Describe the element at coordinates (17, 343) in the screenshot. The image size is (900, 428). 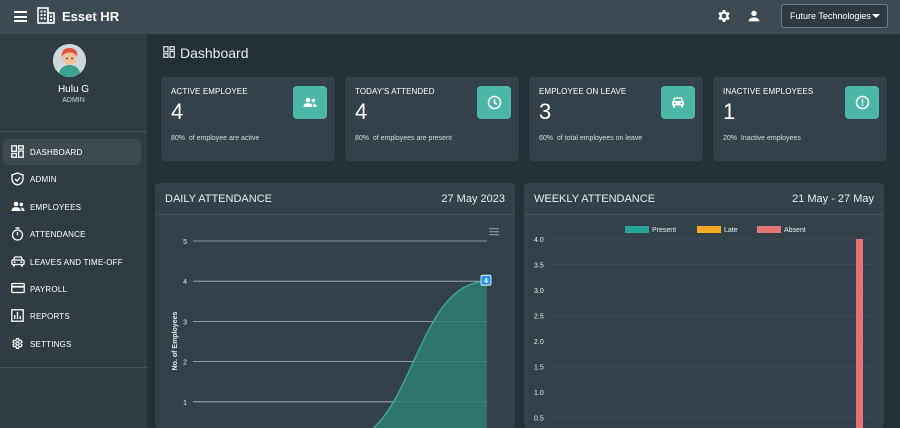
I see `gear-icon` at that location.